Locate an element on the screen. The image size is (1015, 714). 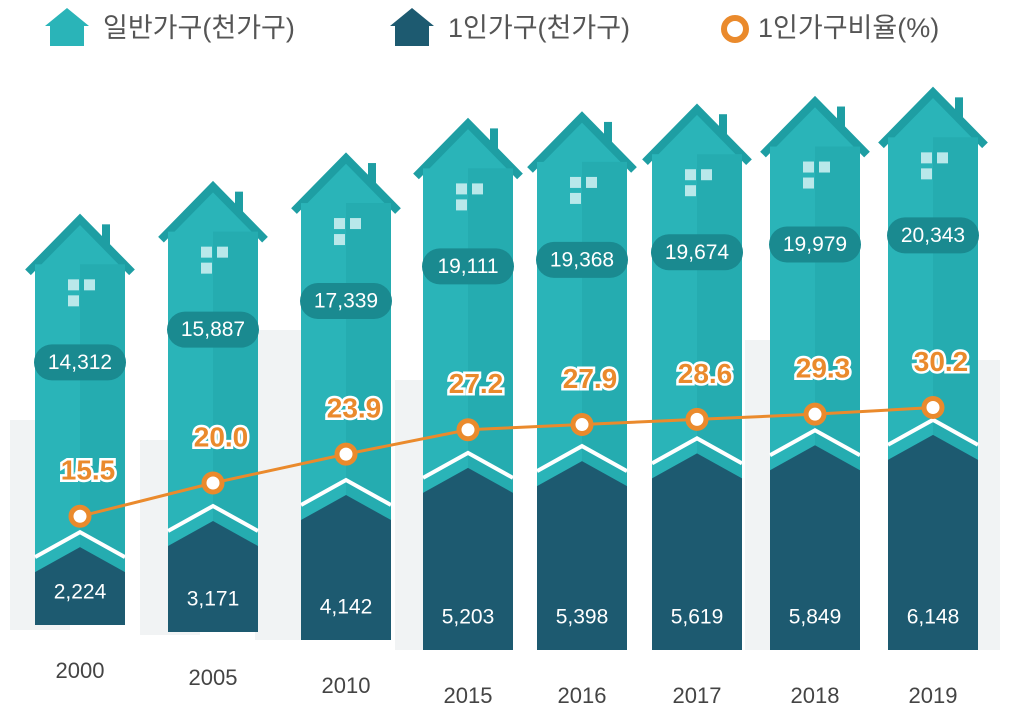
single-label: 6,148 is located at coordinates (933, 617).